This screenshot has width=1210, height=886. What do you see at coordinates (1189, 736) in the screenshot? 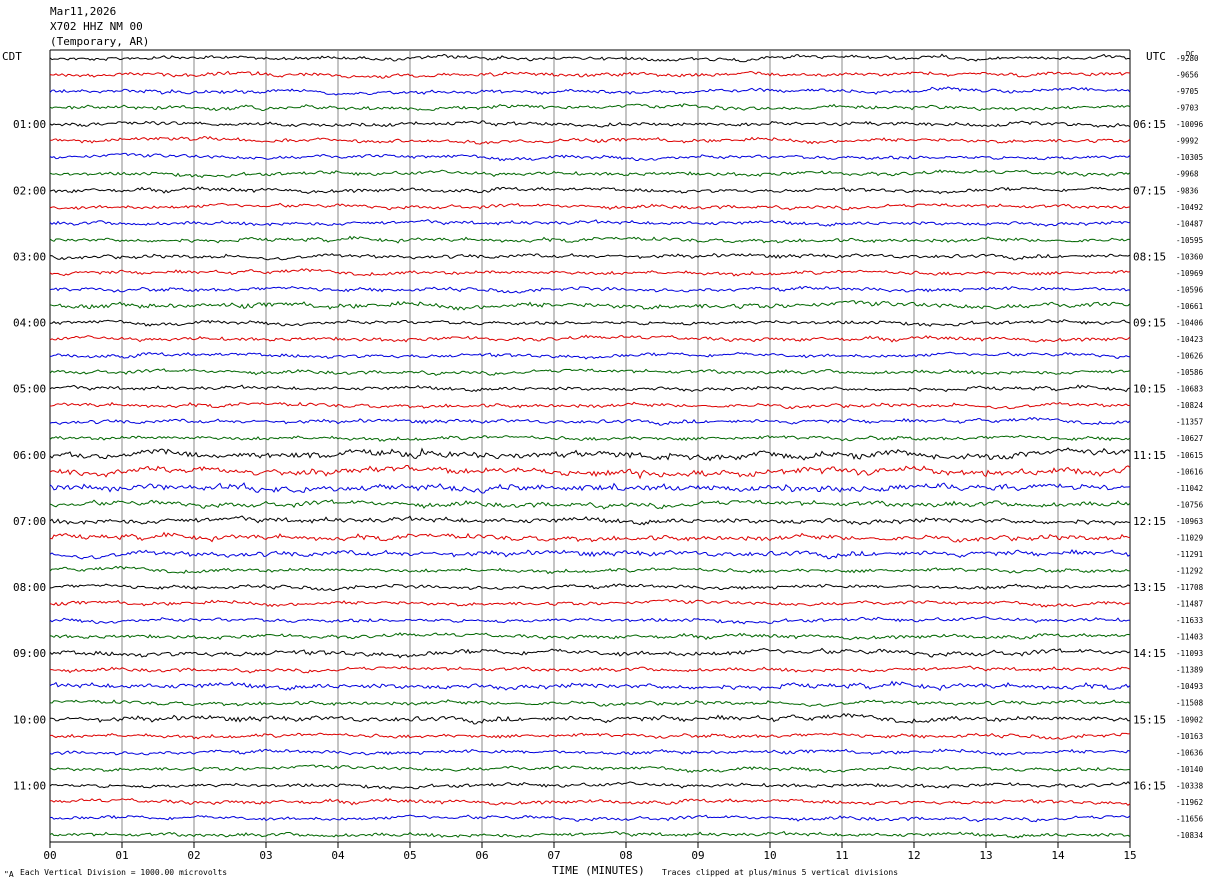
I see `dc-offset-label: -10163` at bounding box center [1189, 736].